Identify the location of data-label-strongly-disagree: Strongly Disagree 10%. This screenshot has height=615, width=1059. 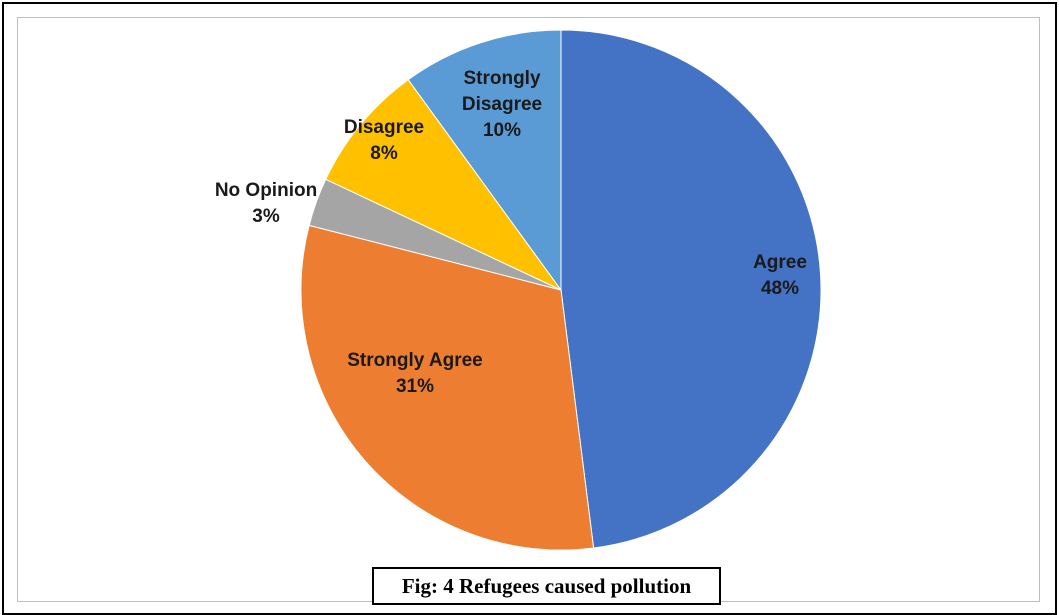
(502, 104).